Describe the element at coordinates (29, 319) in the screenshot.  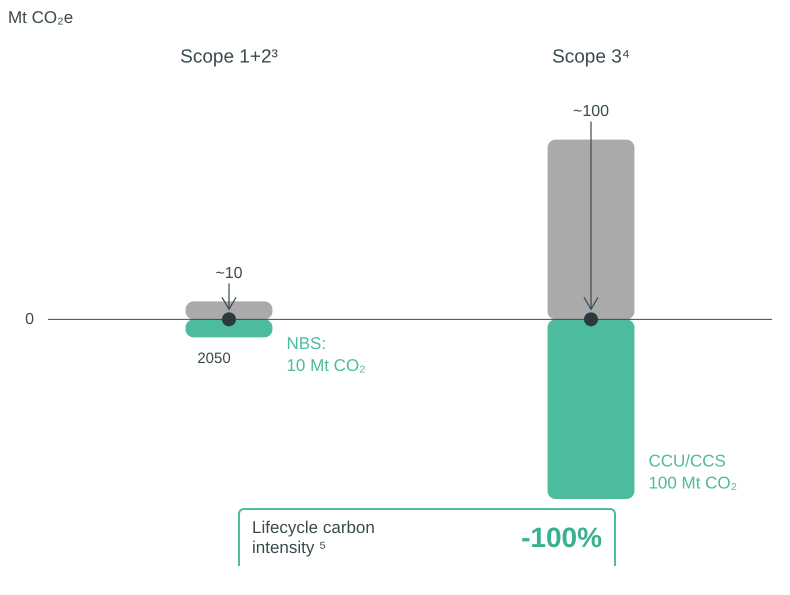
I see `text: 0` at that location.